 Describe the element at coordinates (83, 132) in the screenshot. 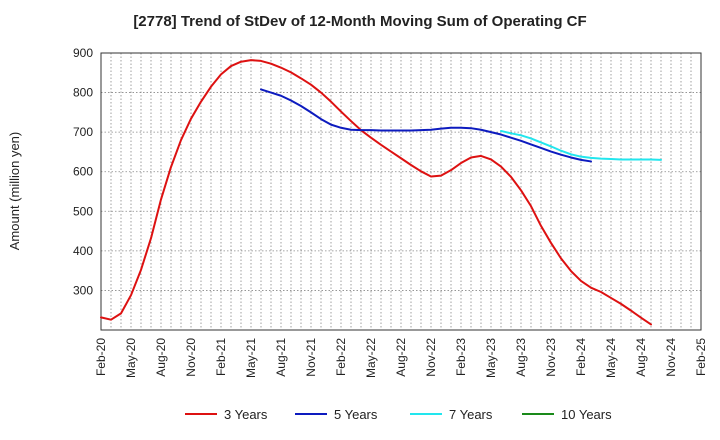

I see `y-tick-label: 700` at that location.